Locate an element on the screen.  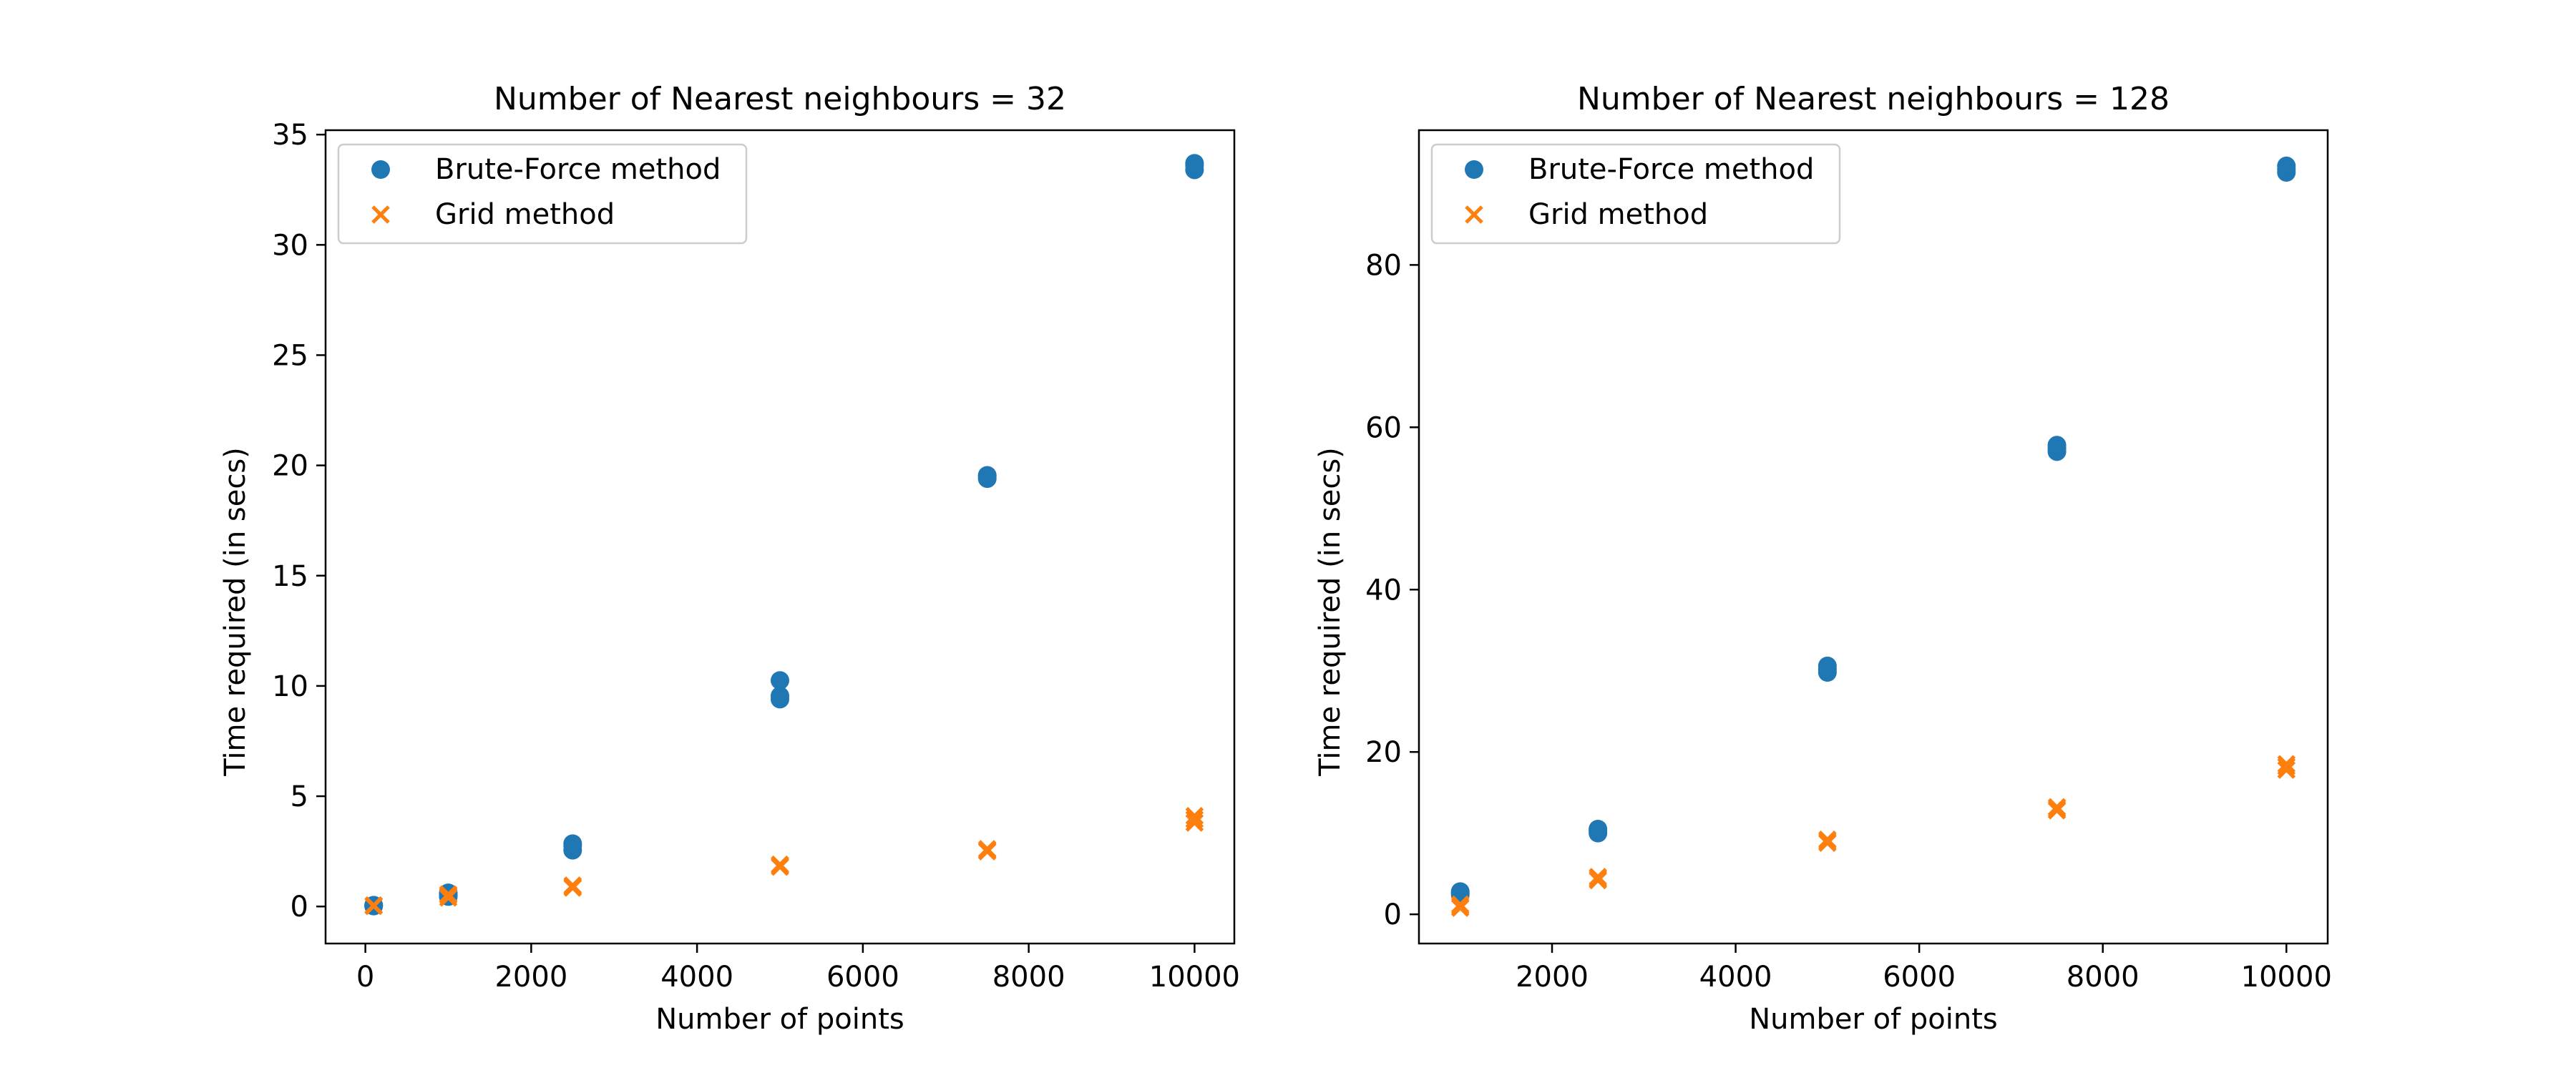
y-tick-label: 80 is located at coordinates (1383, 265).